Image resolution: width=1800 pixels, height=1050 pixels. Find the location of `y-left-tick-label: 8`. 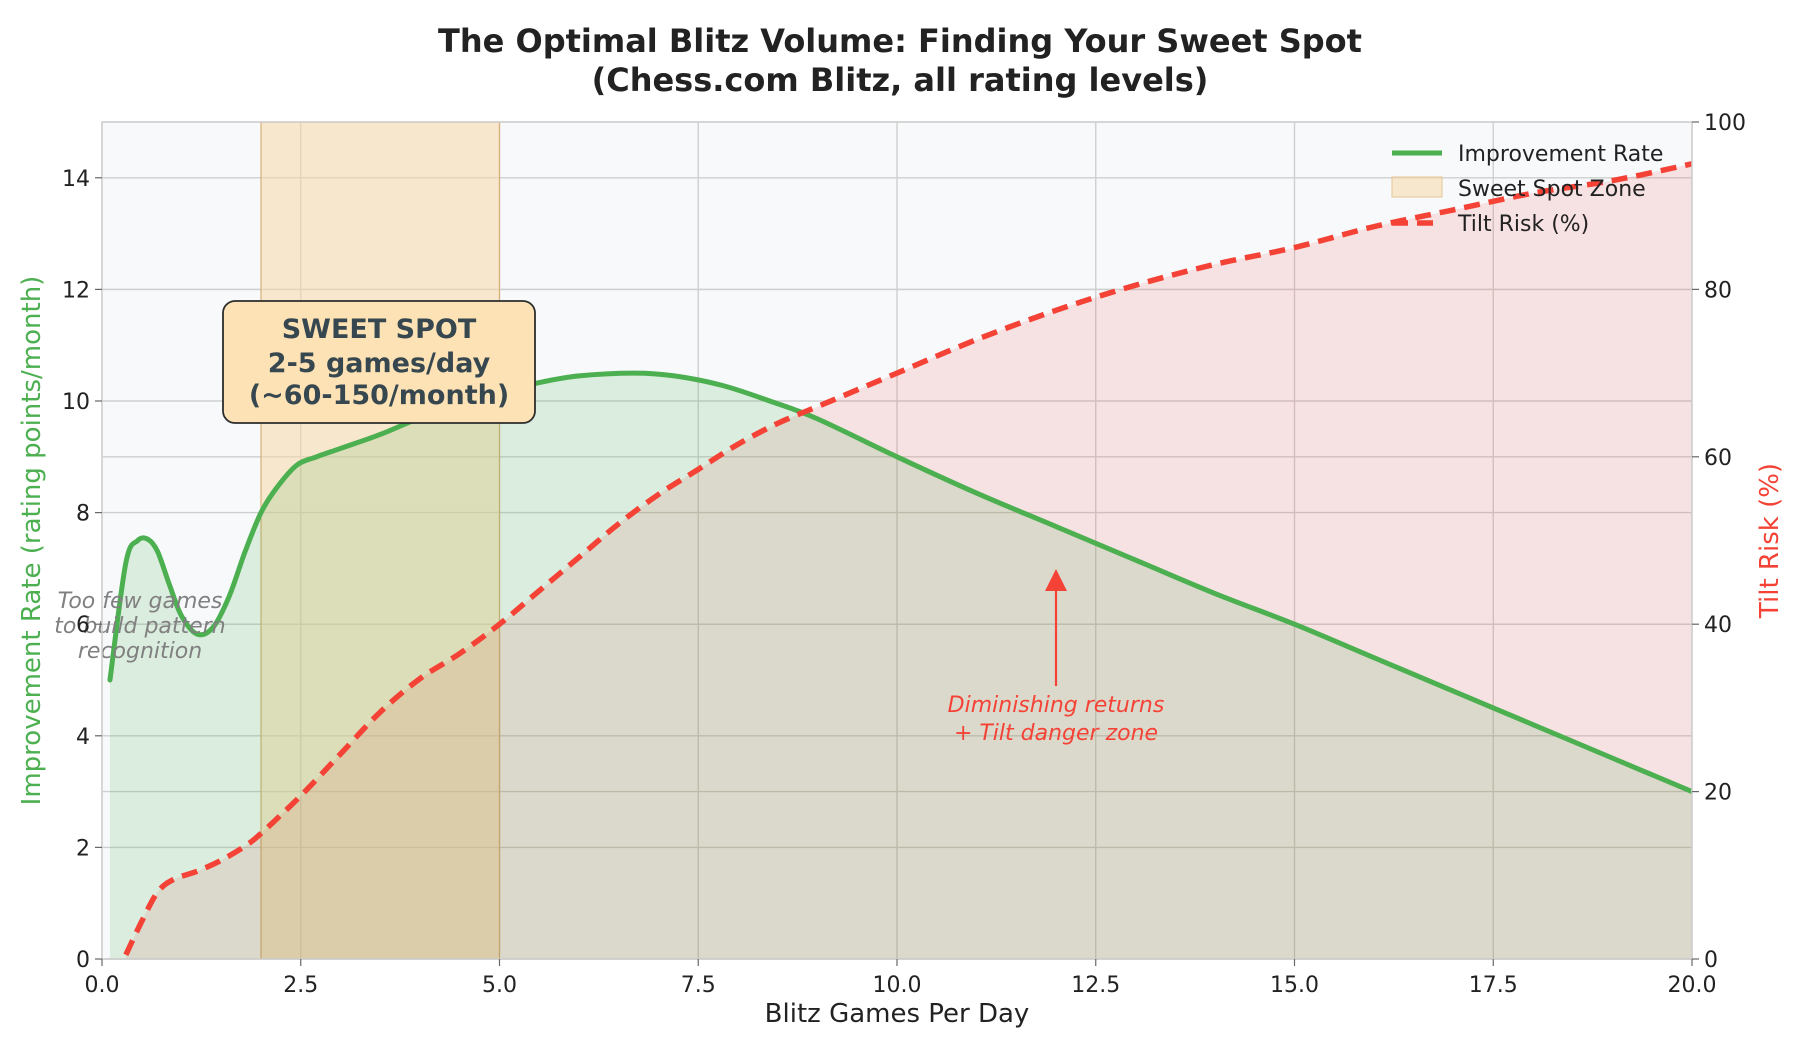

y-left-tick-label: 8 is located at coordinates (83, 514).